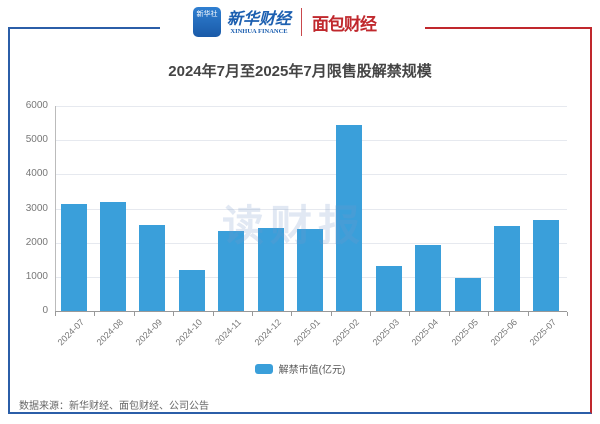  I want to click on xinhua-finance-cn: 新华财经, so click(259, 18).